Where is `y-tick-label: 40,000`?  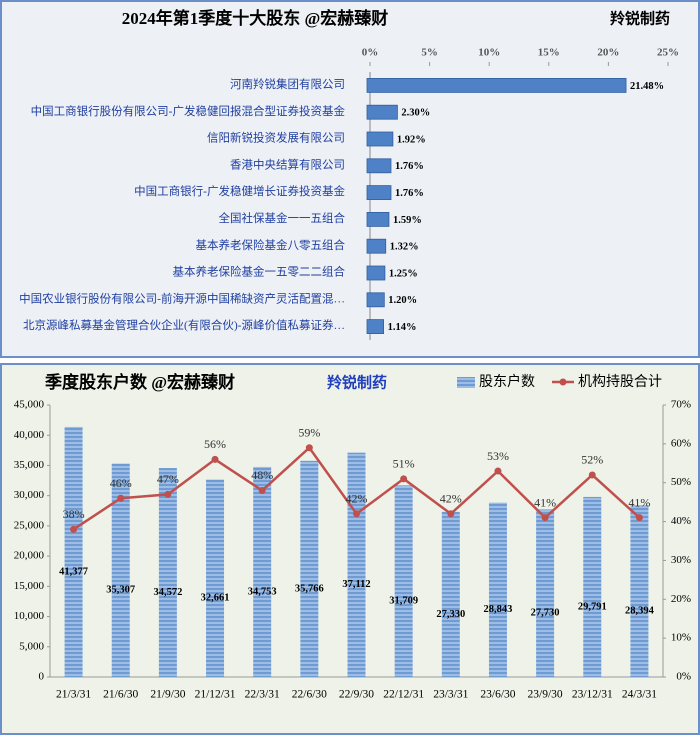 y-tick-label: 40,000 is located at coordinates (29, 435).